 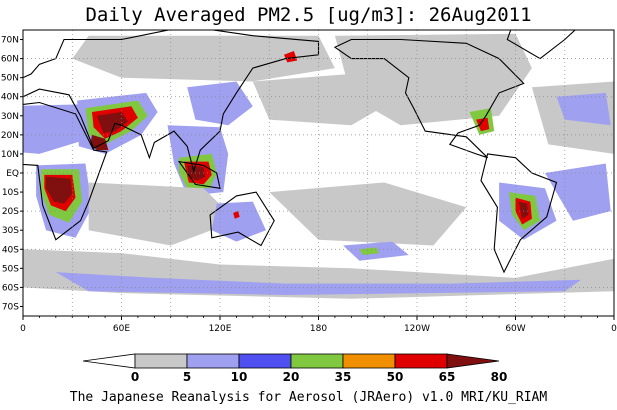 What do you see at coordinates (291, 377) in the screenshot?
I see `colorbar-label: 20` at bounding box center [291, 377].